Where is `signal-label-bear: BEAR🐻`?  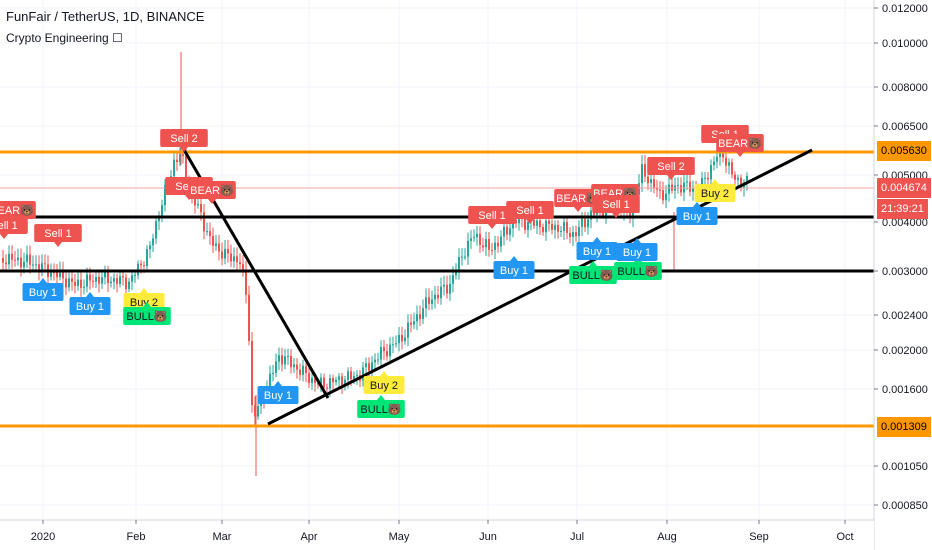 signal-label-bear: BEAR🐻 is located at coordinates (740, 145).